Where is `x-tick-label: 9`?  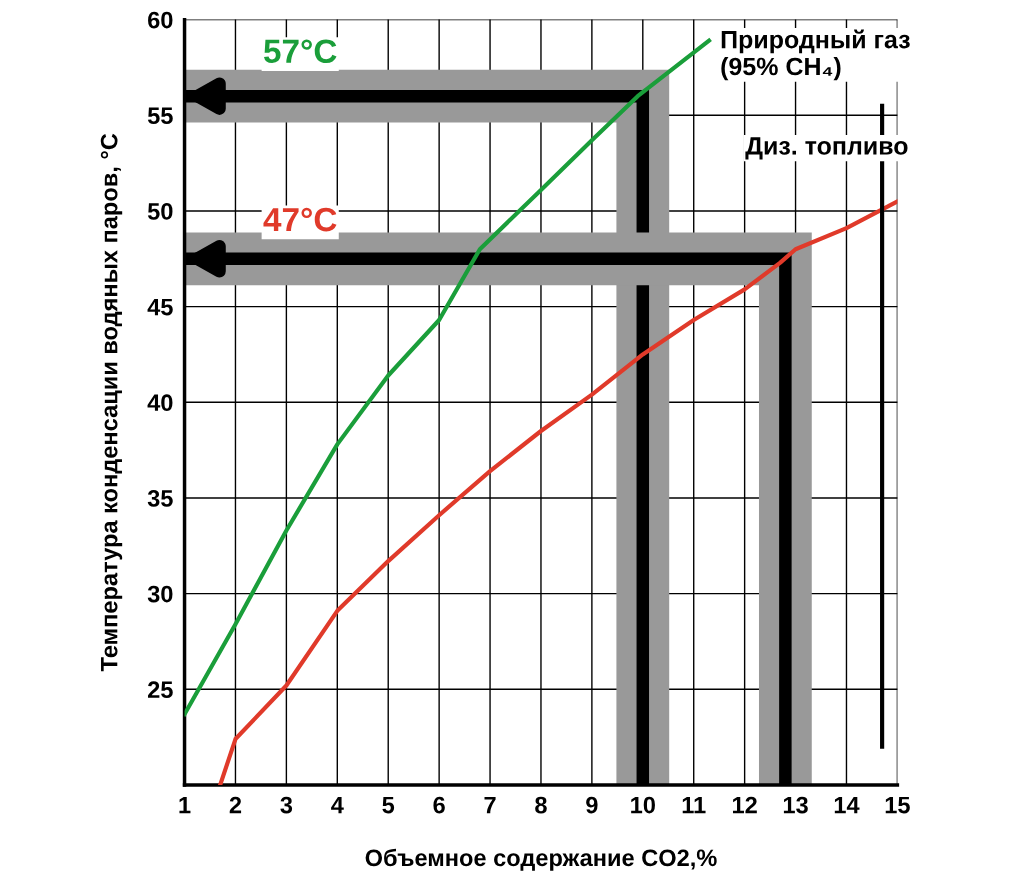 x-tick-label: 9 is located at coordinates (592, 805).